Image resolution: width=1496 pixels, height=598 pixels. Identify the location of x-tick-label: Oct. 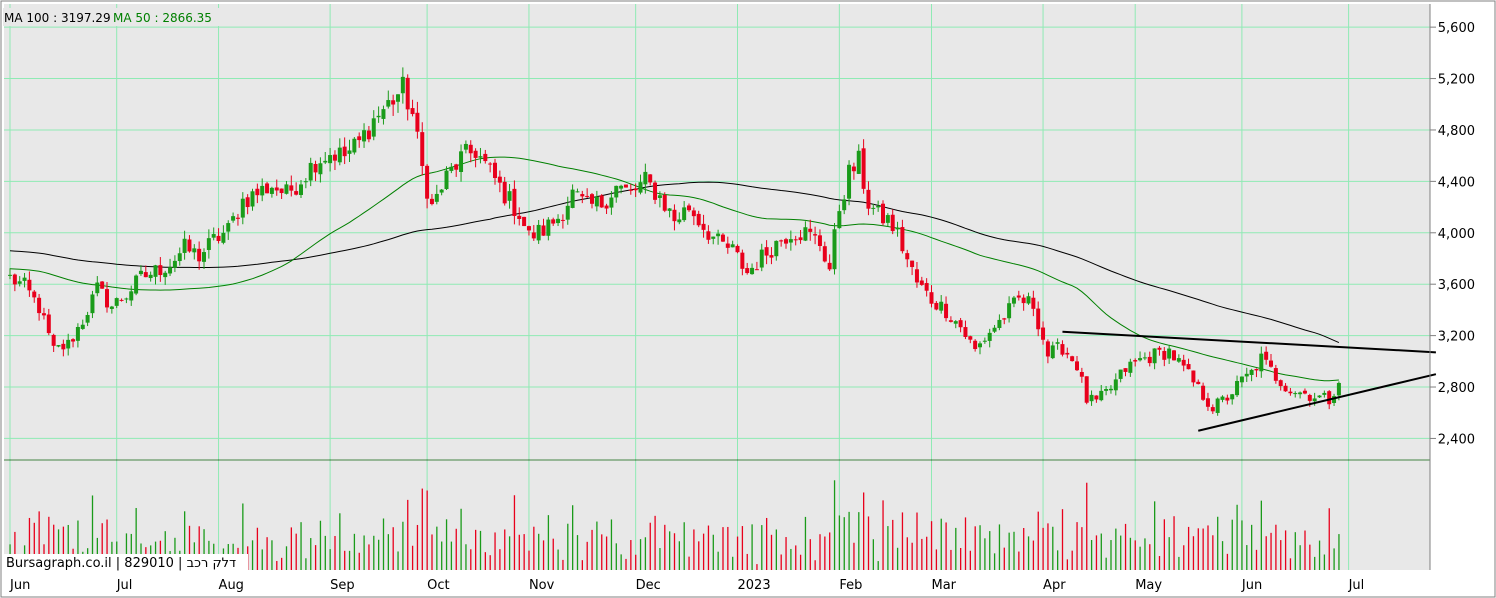
(438, 585).